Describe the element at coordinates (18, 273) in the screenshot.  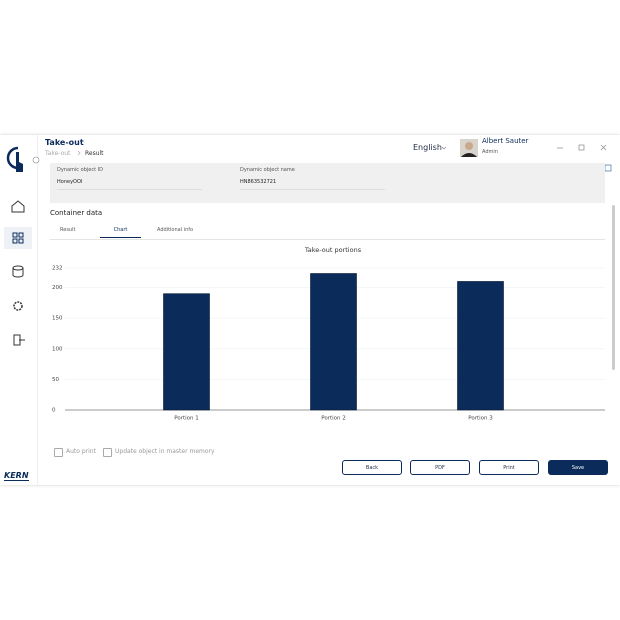
I see `db-icon-body` at that location.